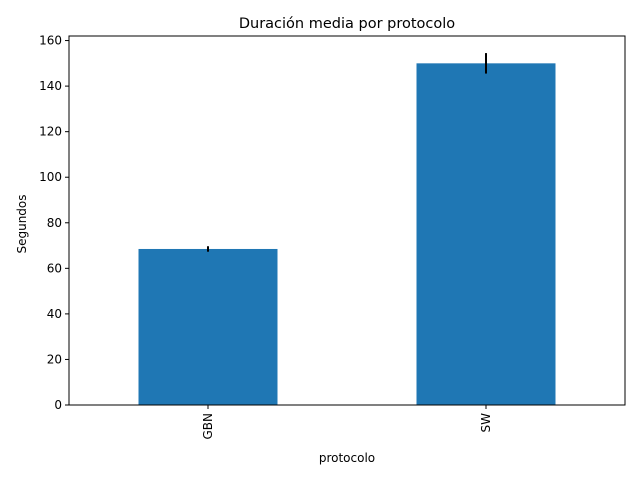 This screenshot has width=640, height=480. What do you see at coordinates (54, 268) in the screenshot?
I see `y-tick-label: 60` at bounding box center [54, 268].